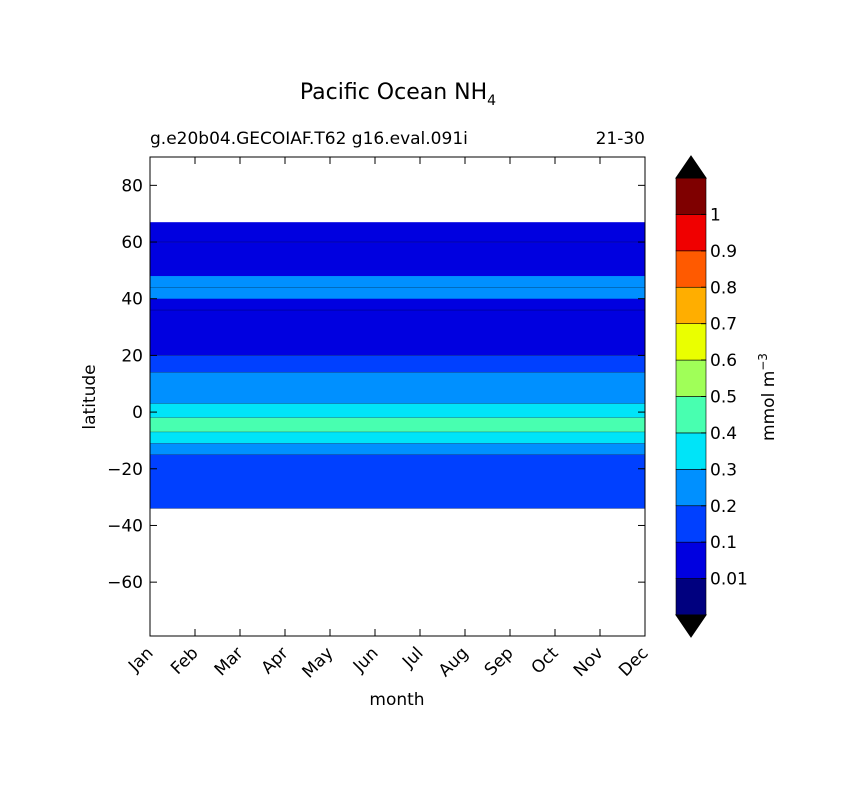 The width and height of the screenshot is (859, 788). I want to click on x-tick-label-11: Dec, so click(633, 661).